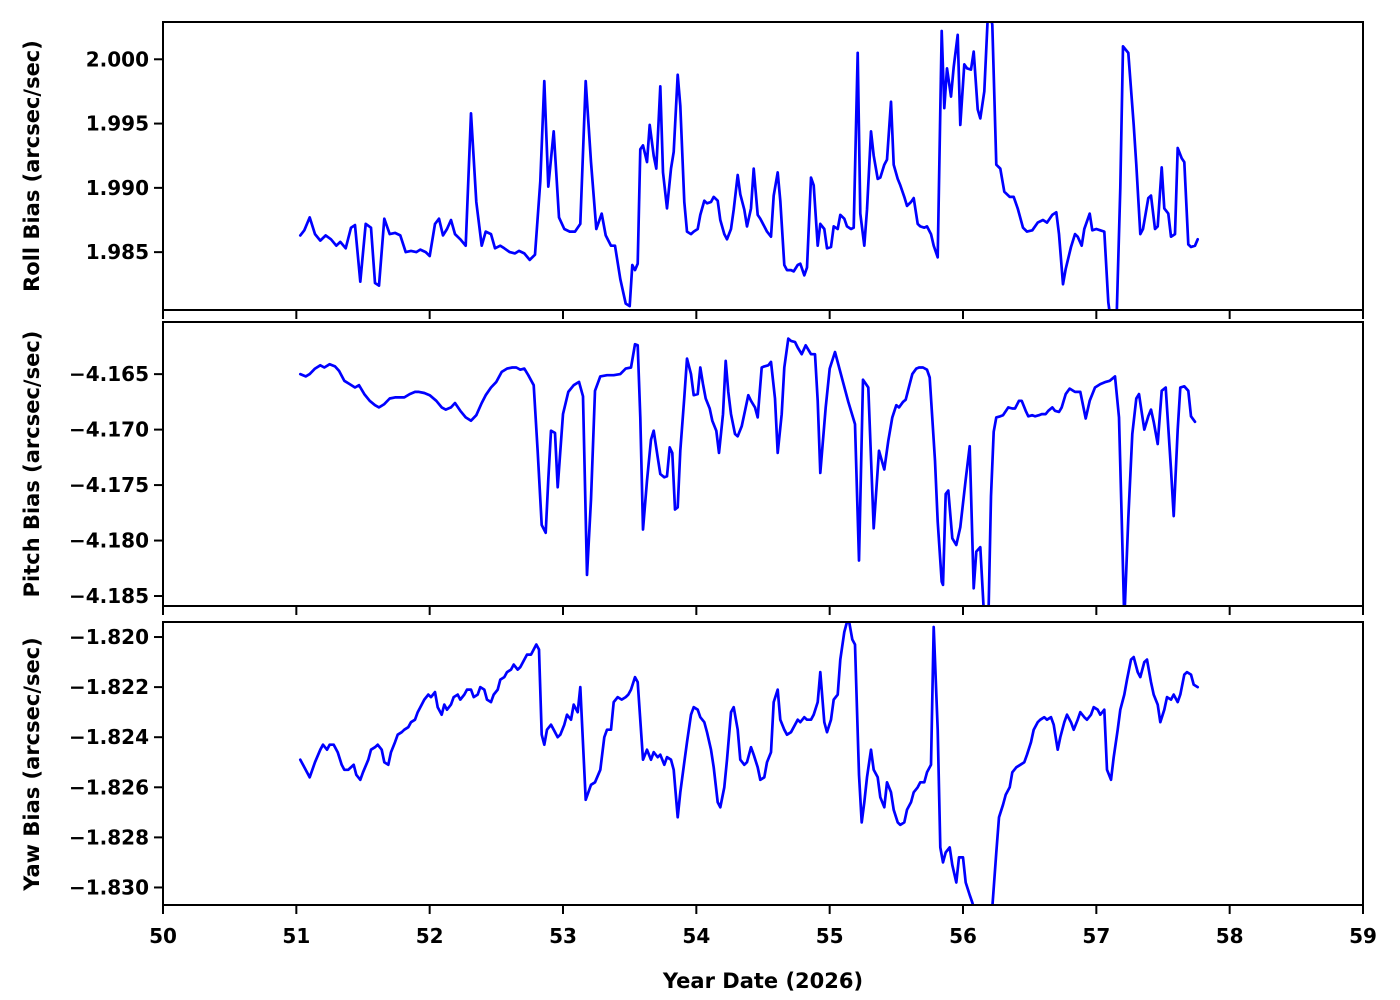 The image size is (1400, 1000). Describe the element at coordinates (109, 637) in the screenshot. I see `y-tick-label: −1.820` at that location.